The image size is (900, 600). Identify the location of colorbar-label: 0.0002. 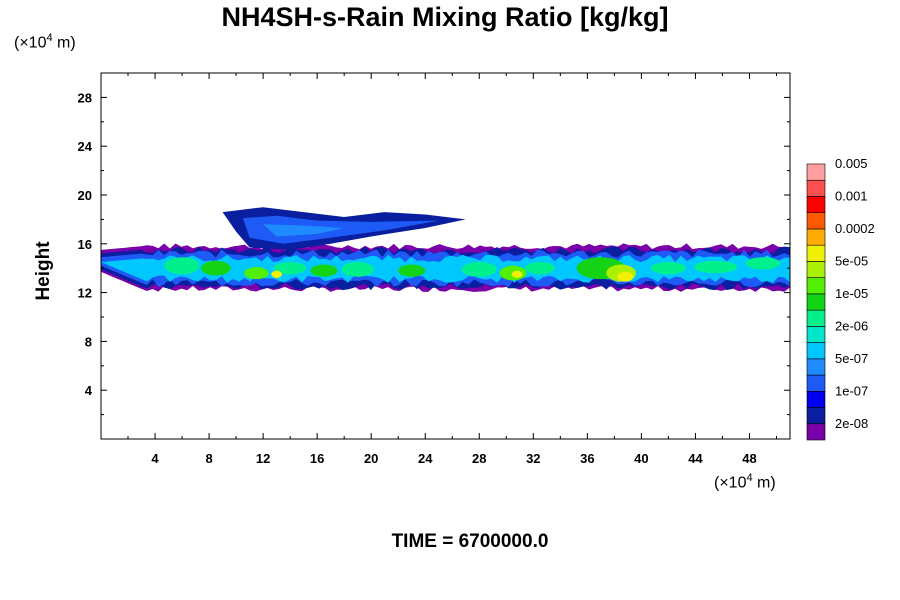
(855, 228).